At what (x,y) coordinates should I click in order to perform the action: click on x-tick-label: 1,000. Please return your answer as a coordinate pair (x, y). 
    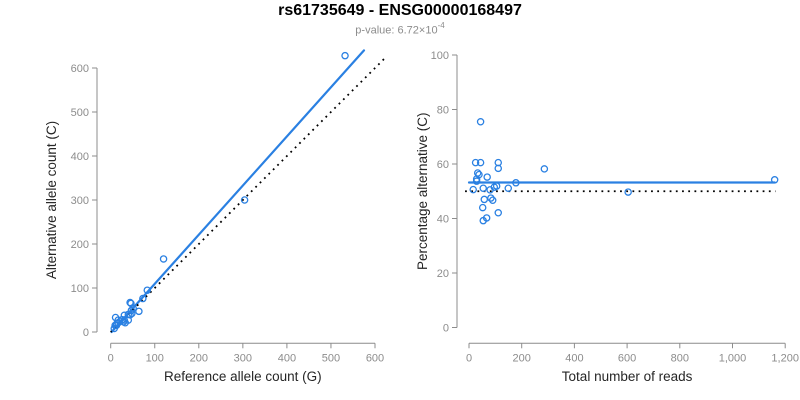
    Looking at the image, I should click on (733, 358).